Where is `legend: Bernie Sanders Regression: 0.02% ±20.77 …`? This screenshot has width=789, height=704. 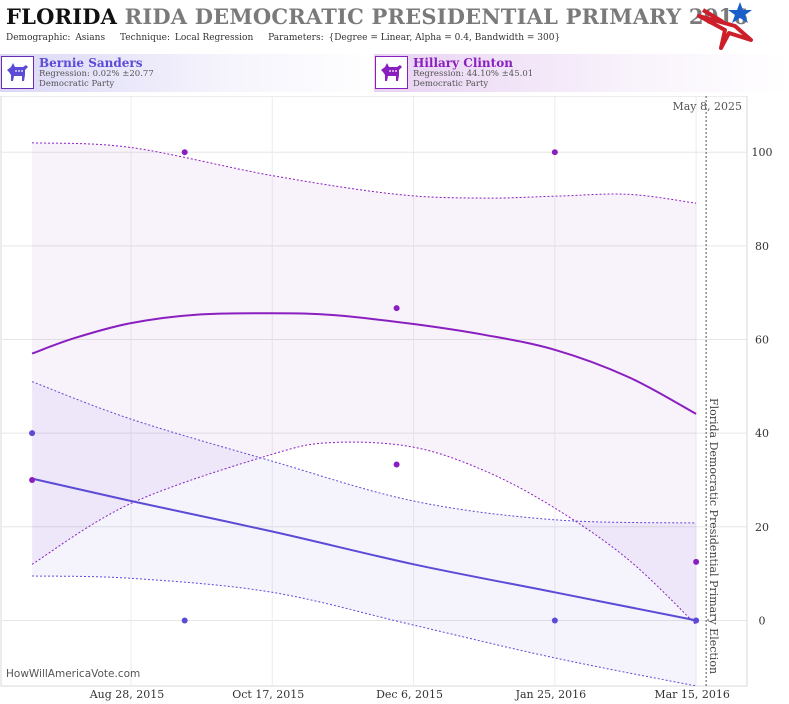
legend: Bernie Sanders Regression: 0.02% ±20.77 … is located at coordinates (394, 73).